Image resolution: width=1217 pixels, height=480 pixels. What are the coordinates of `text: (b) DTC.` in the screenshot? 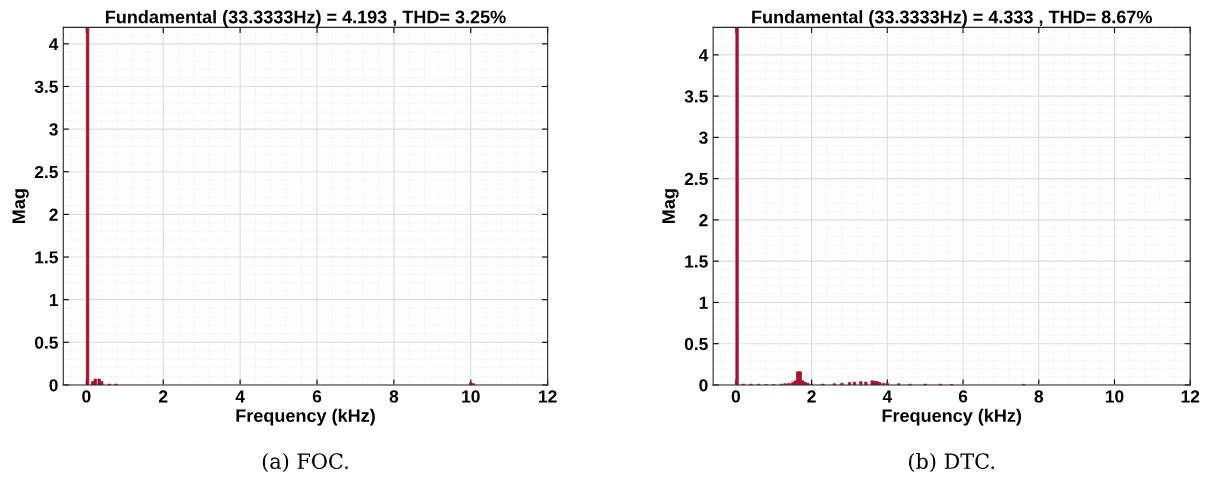 It's located at (952, 462).